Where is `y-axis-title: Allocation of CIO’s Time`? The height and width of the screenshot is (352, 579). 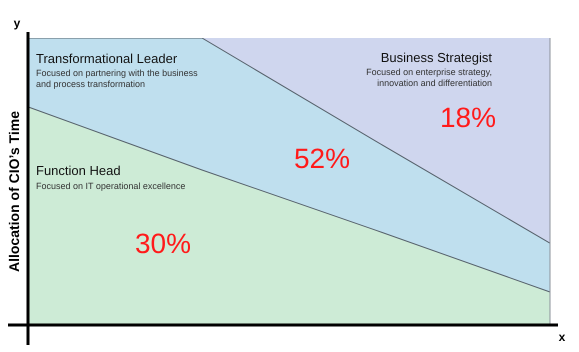 y-axis-title: Allocation of CIO’s Time is located at coordinates (14, 191).